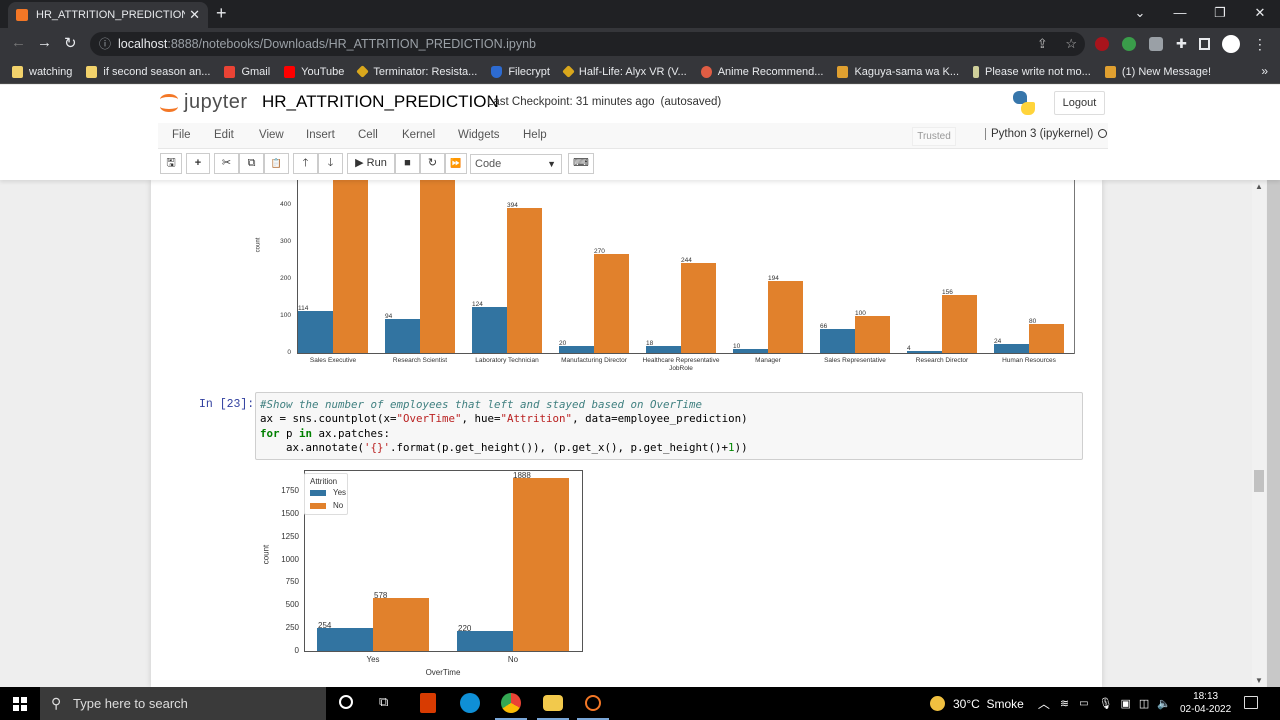  Describe the element at coordinates (1129, 44) in the screenshot. I see `extension-icon` at that location.